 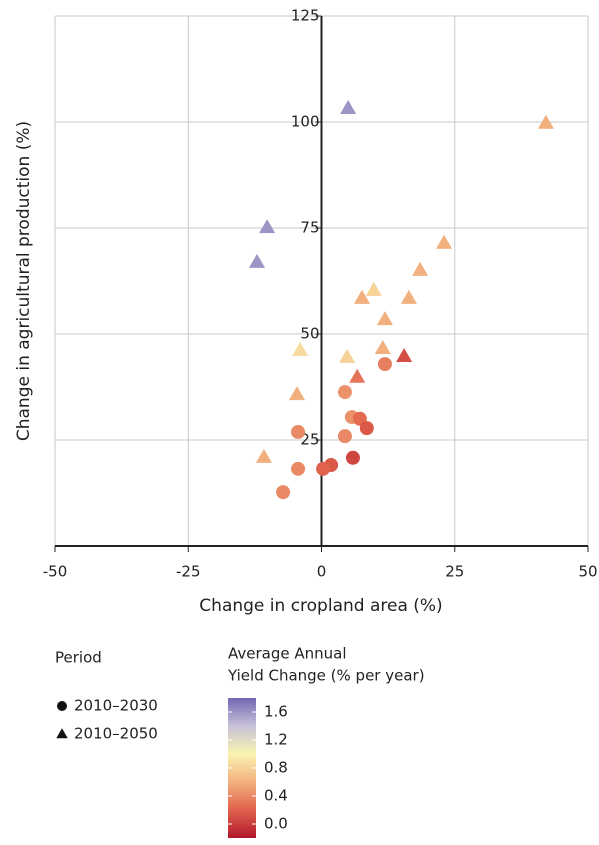 What do you see at coordinates (587, 572) in the screenshot?
I see `x-tick-label: 50` at bounding box center [587, 572].